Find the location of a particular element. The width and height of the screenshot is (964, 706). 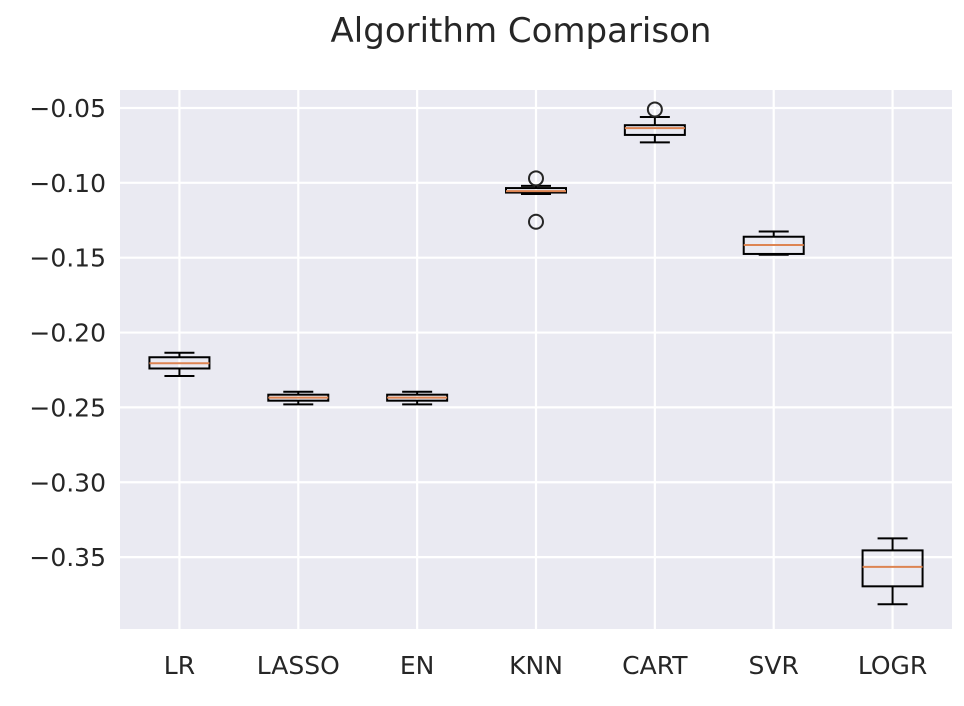

chart-title: Algorithm Comparison is located at coordinates (521, 31).